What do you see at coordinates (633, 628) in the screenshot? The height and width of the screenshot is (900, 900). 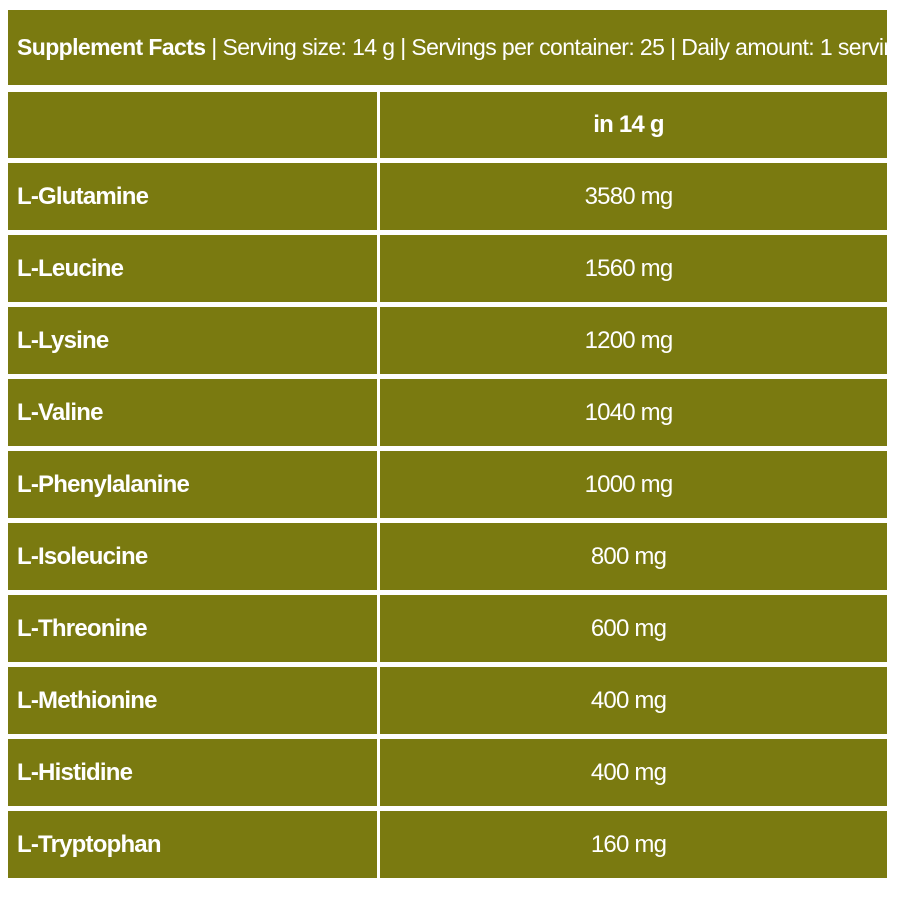 I see `ingredient-amount: 600 mg` at bounding box center [633, 628].